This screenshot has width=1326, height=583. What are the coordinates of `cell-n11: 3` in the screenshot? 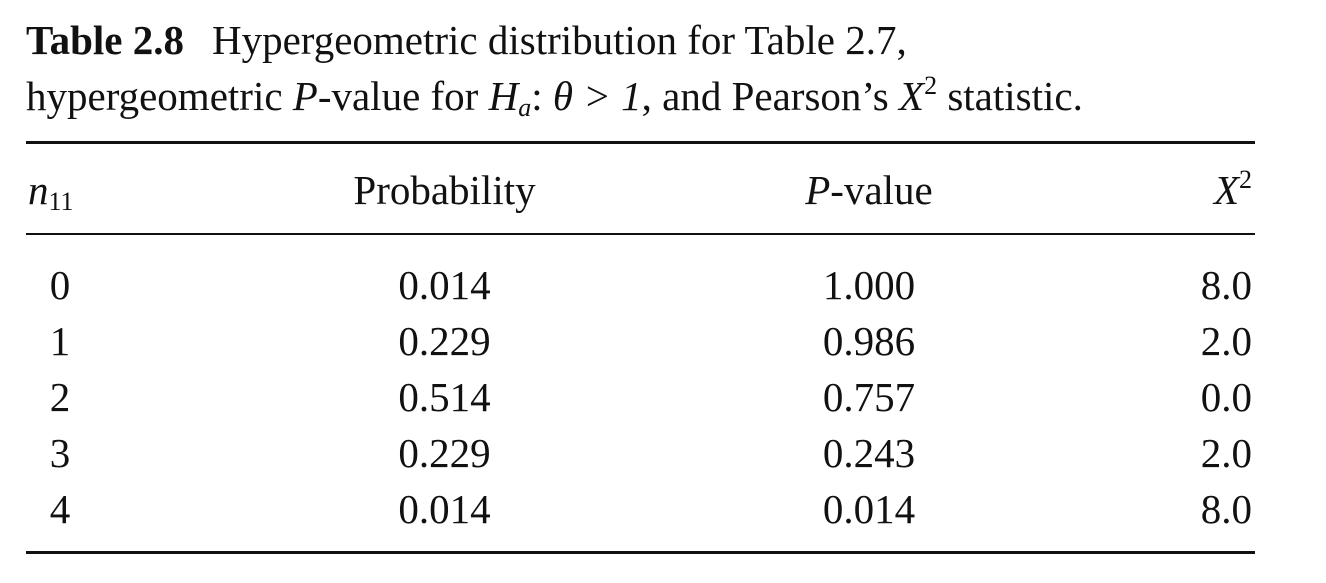 It's located at (60, 453).